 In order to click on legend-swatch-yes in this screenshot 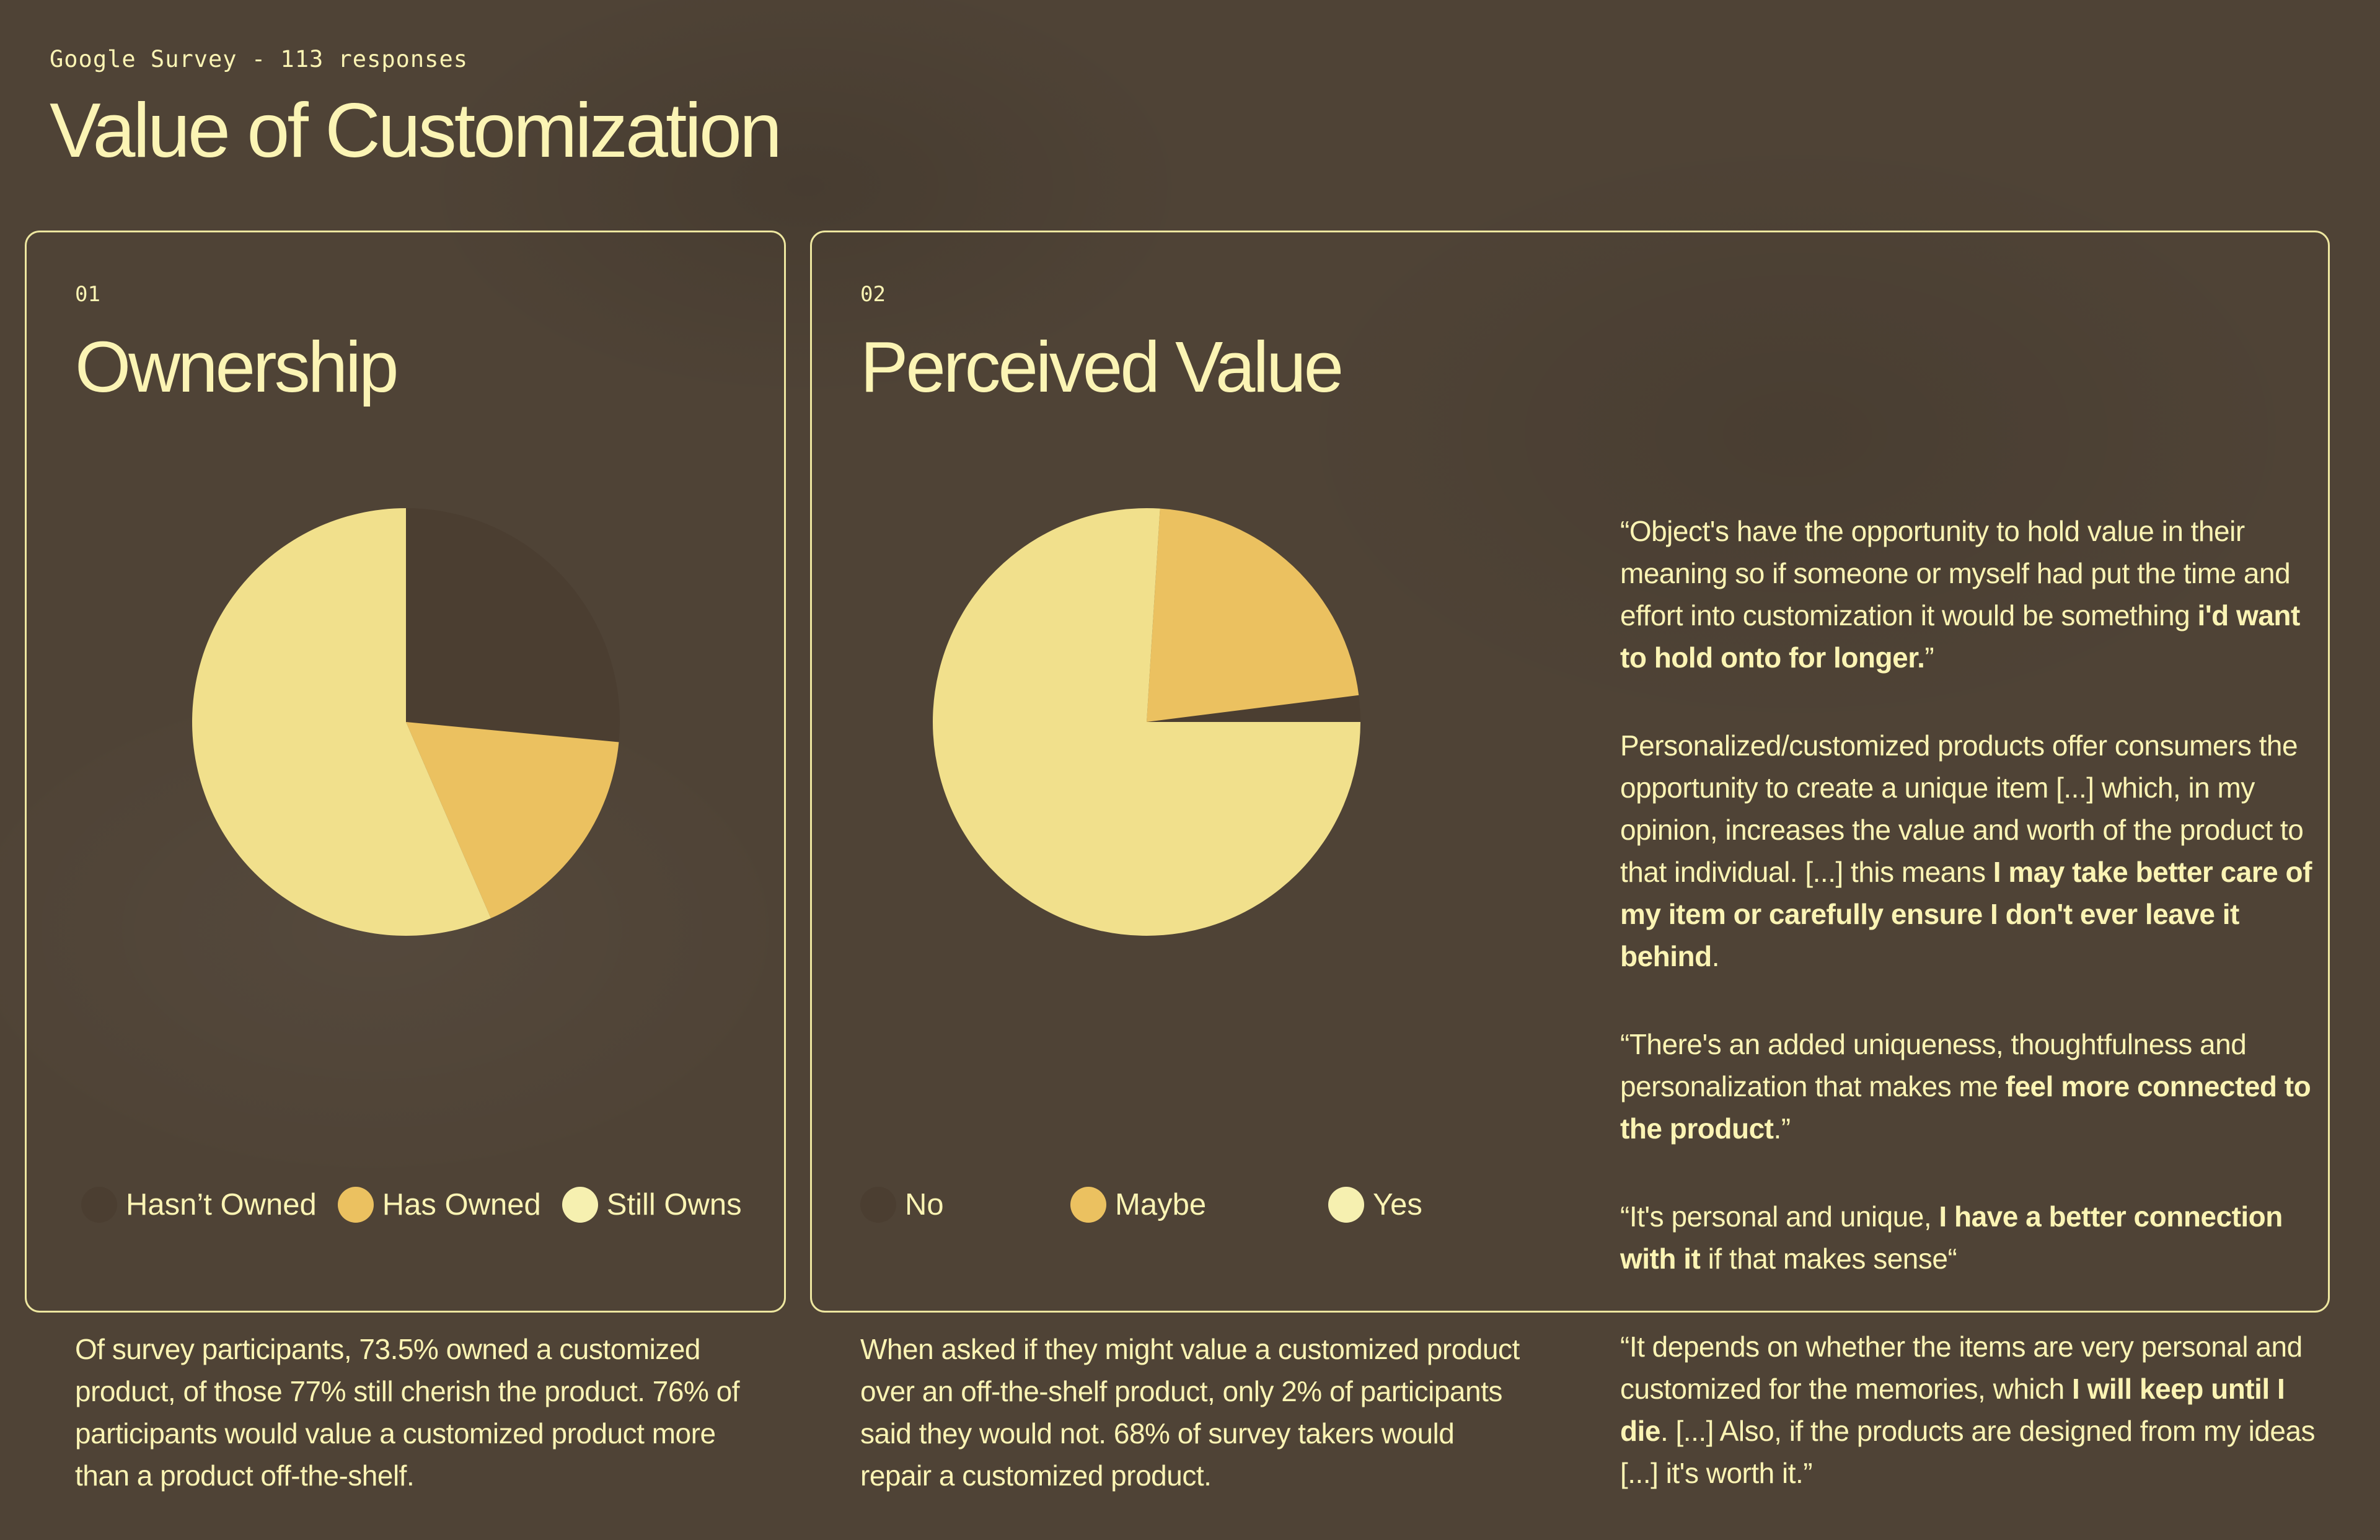, I will do `click(1346, 1205)`.